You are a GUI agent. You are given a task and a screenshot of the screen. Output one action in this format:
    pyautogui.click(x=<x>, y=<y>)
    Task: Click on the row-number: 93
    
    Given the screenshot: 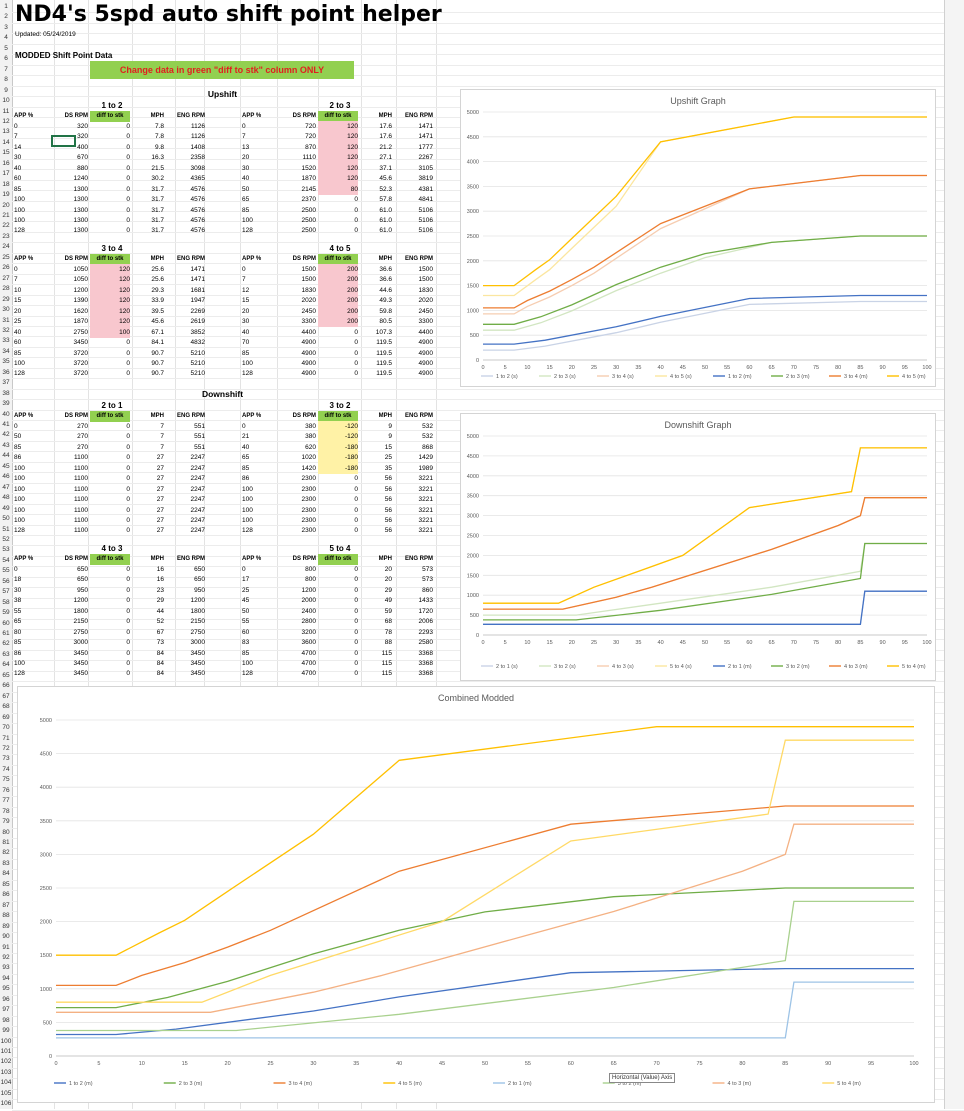 What is the action you would take?
    pyautogui.click(x=6, y=968)
    